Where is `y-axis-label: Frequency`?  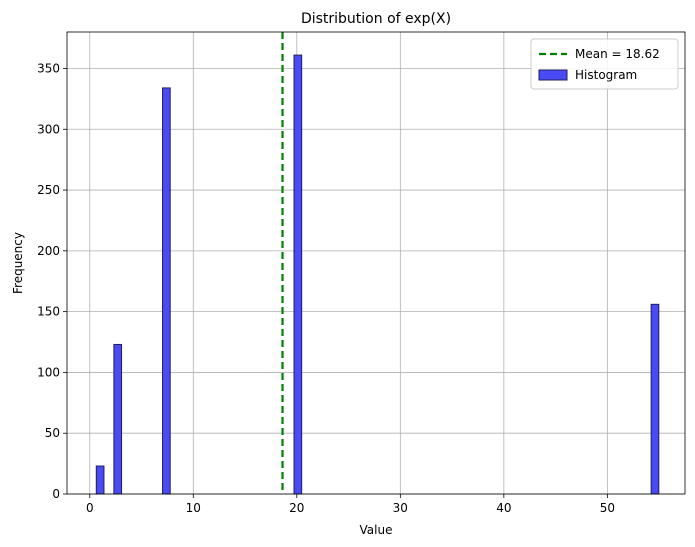 y-axis-label: Frequency is located at coordinates (18, 263).